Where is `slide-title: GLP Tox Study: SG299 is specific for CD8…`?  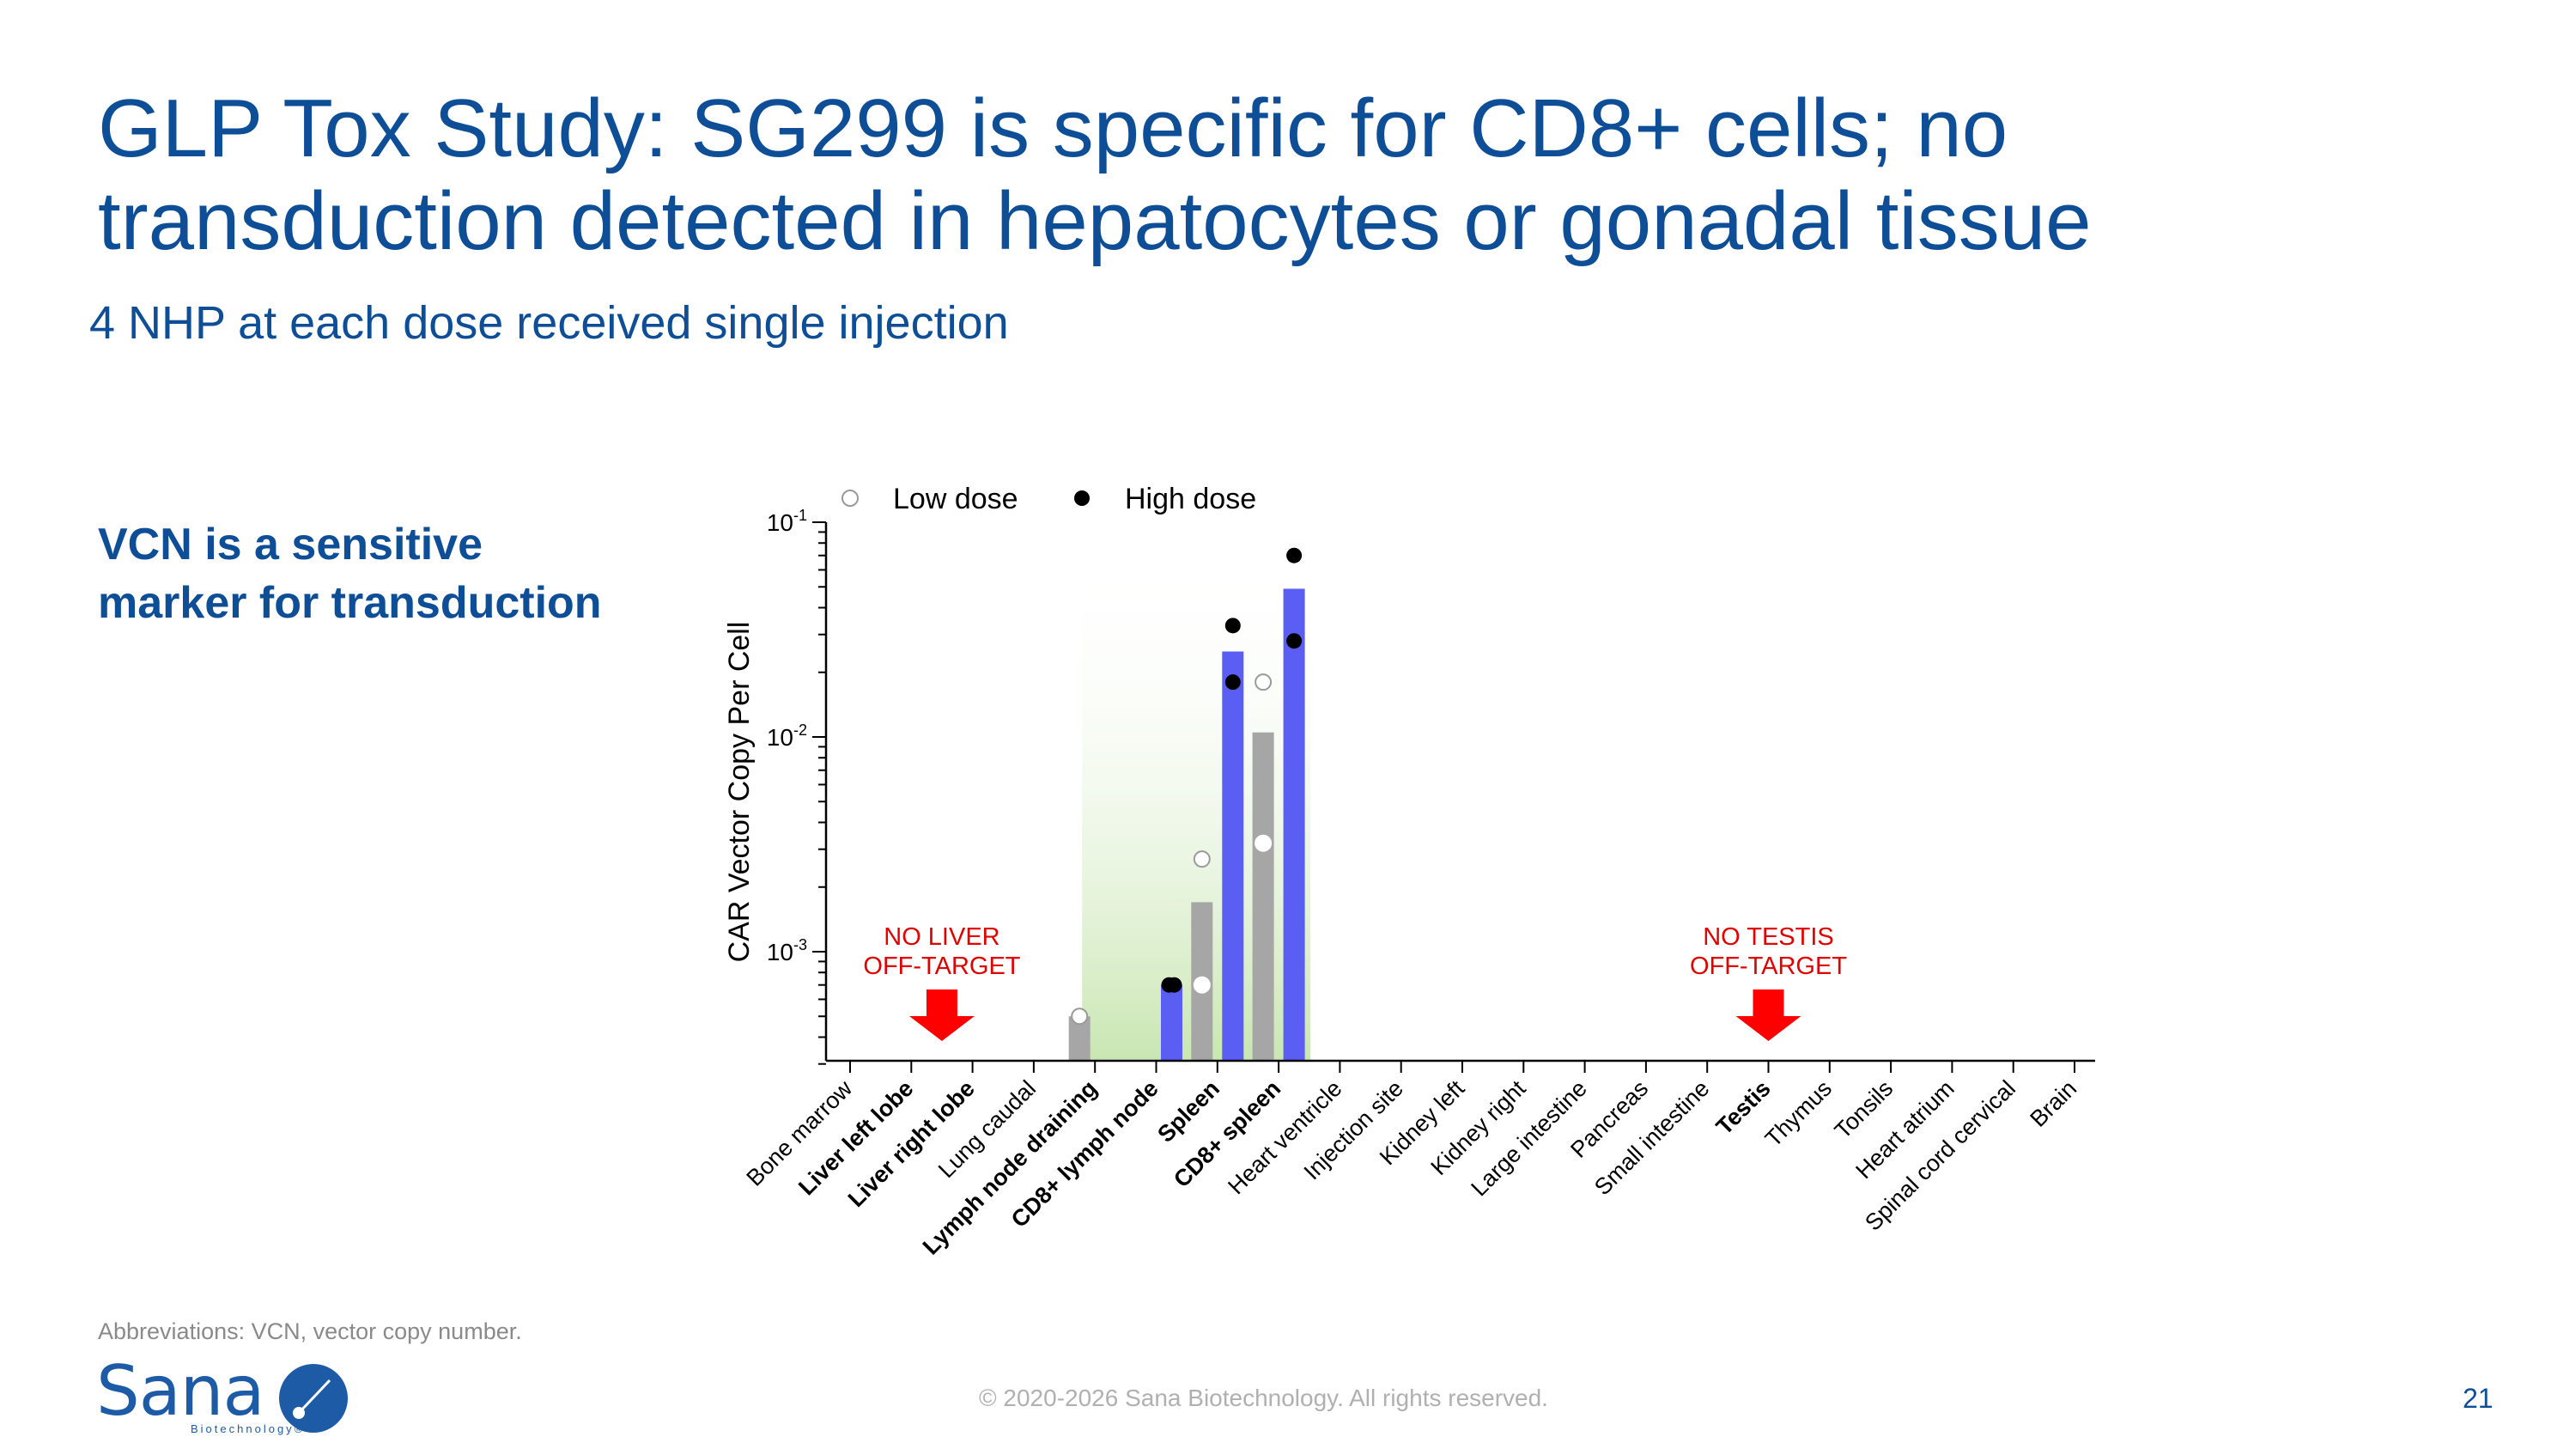 slide-title: GLP Tox Study: SG299 is specific for CD8… is located at coordinates (1257, 175).